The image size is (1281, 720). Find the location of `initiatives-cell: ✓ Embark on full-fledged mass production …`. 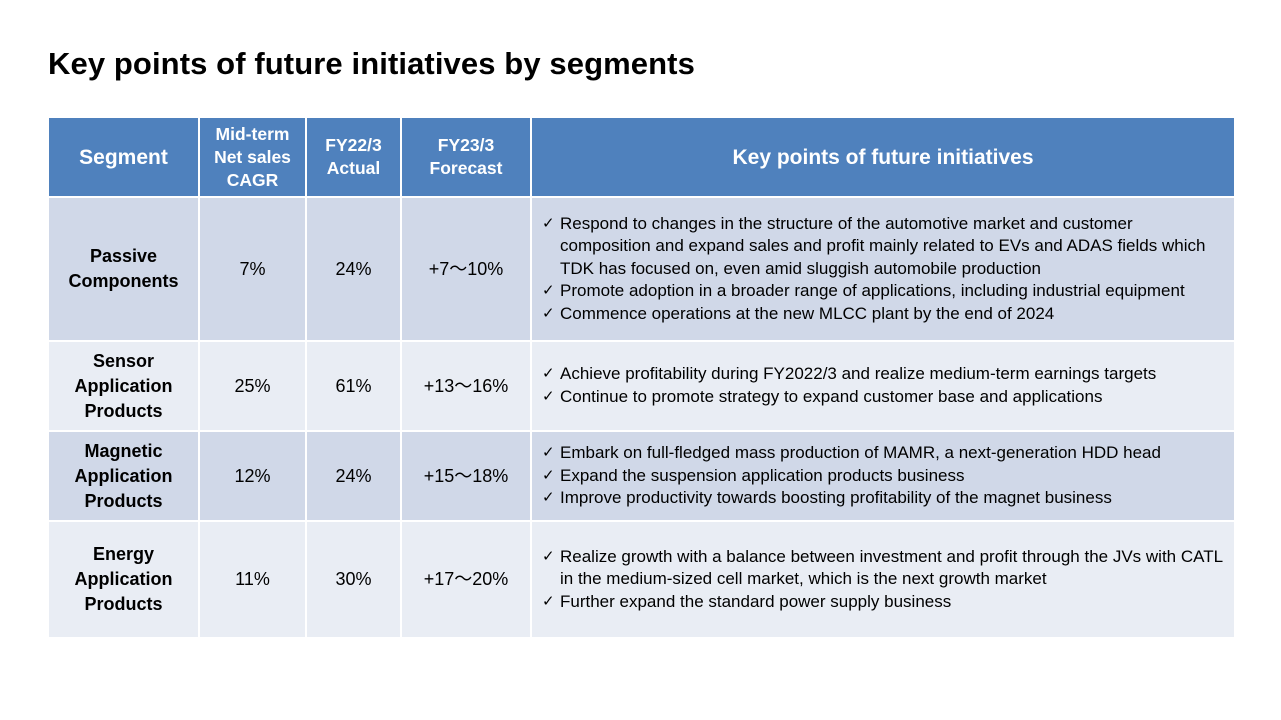

initiatives-cell: ✓ Embark on full-fledged mass production … is located at coordinates (883, 476).